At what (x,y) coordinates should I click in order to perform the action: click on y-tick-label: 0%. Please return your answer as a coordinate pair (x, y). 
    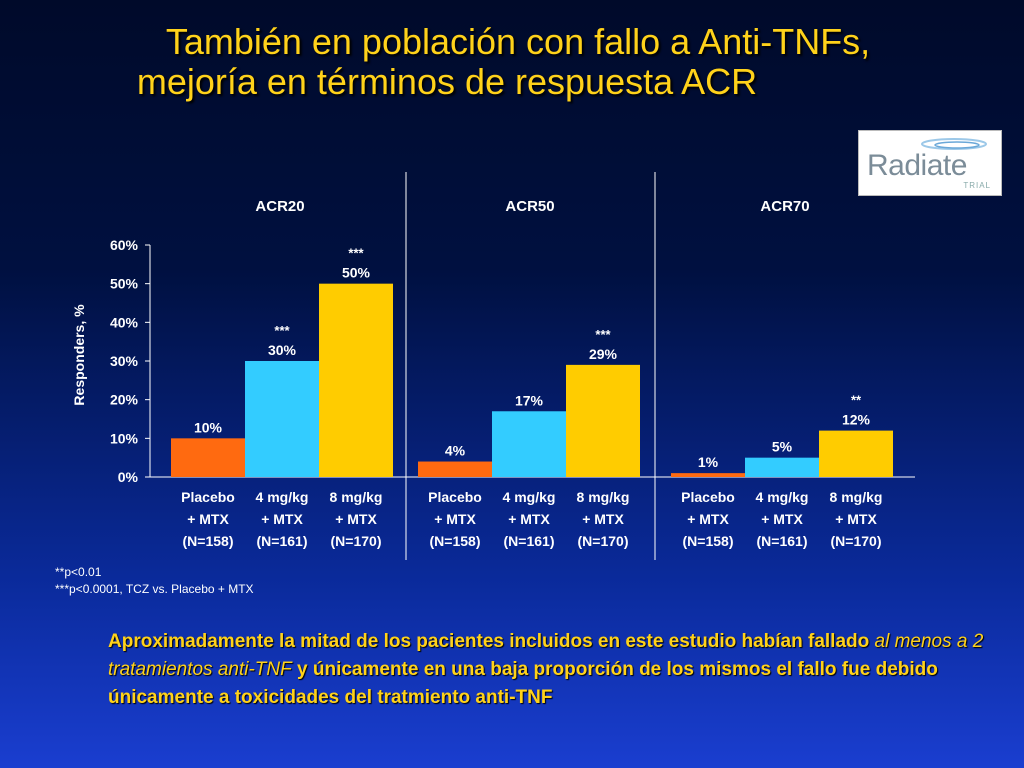
    Looking at the image, I should click on (128, 477).